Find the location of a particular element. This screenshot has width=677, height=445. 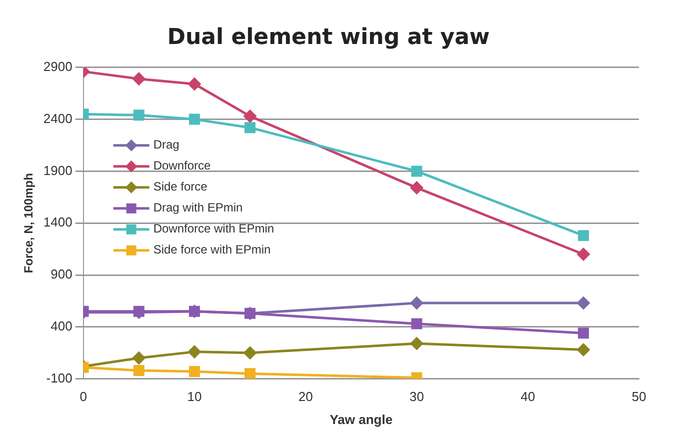

legend-label: Drag with EPmin is located at coordinates (198, 207).